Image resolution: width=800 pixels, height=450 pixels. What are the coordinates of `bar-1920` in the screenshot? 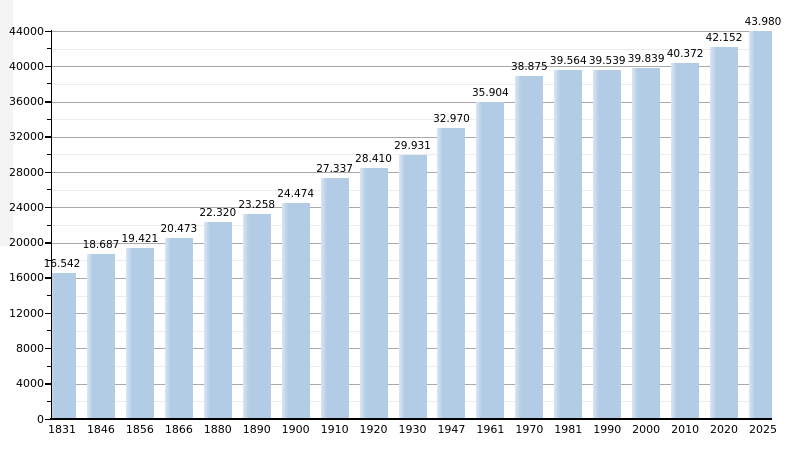 It's located at (373, 293).